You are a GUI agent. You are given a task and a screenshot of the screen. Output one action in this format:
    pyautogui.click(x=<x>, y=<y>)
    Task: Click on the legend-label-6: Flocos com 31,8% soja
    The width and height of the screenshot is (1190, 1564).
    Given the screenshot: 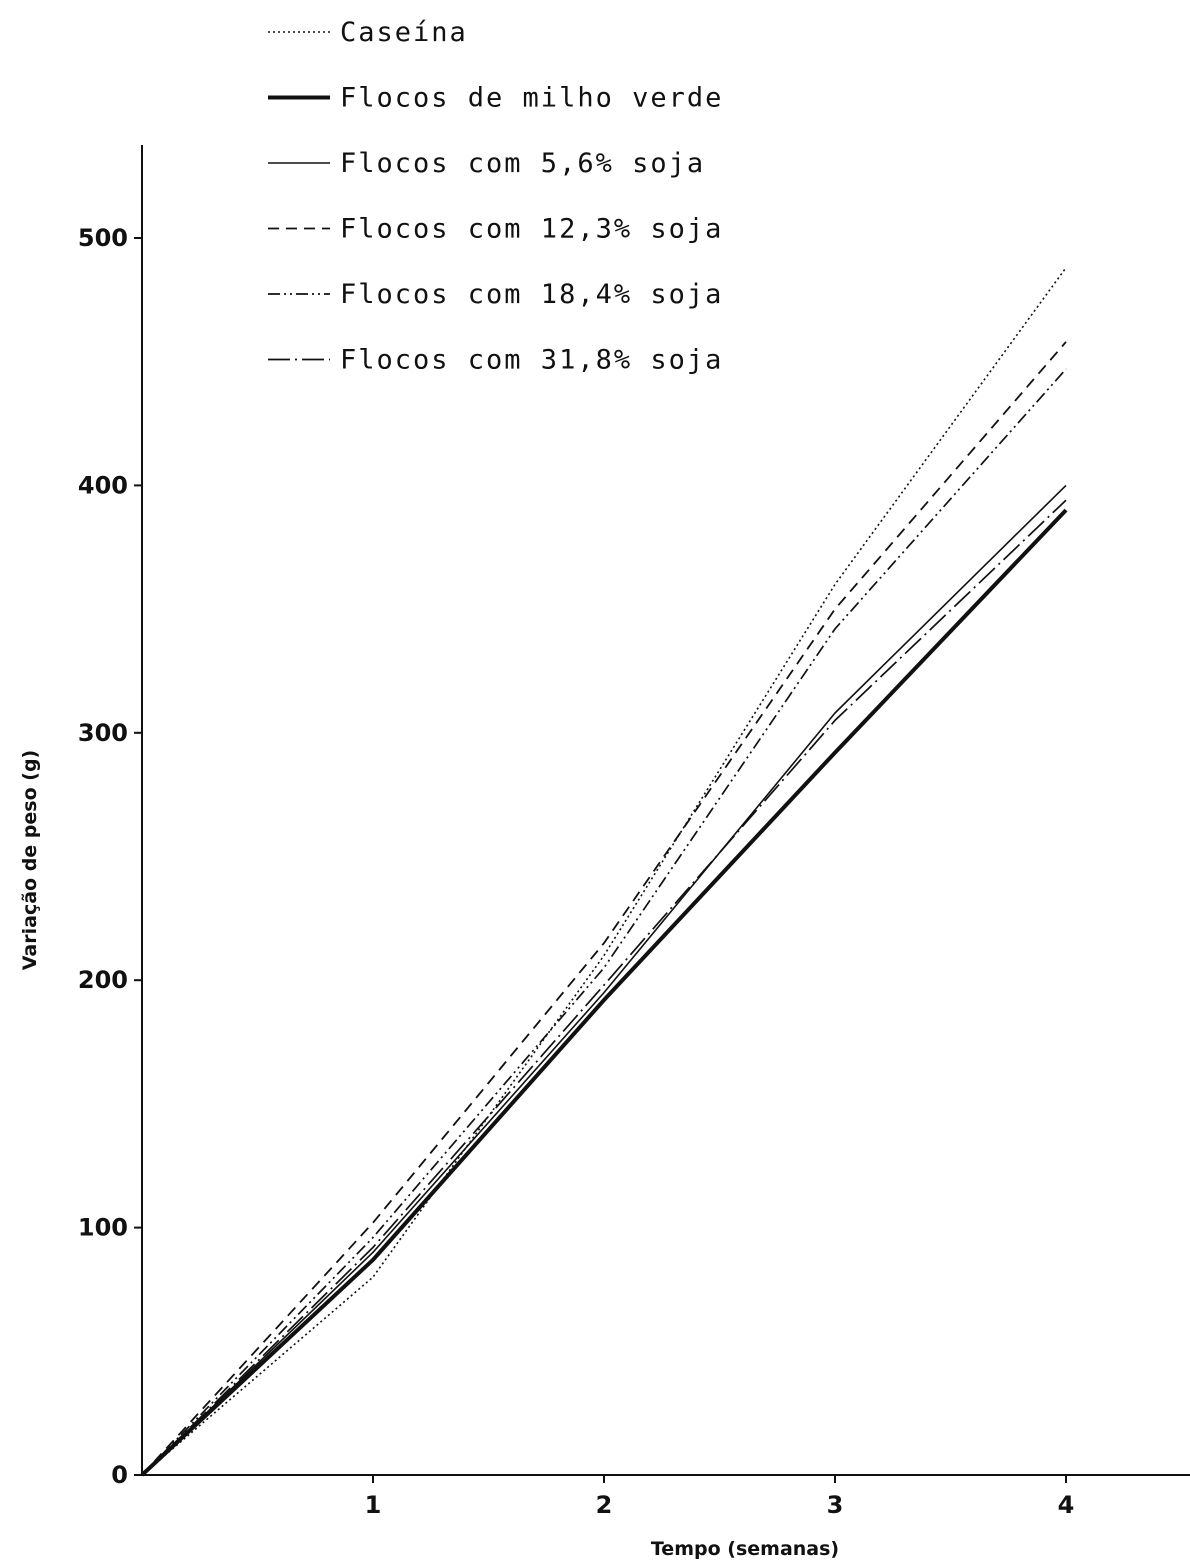 What is the action you would take?
    pyautogui.click(x=531, y=360)
    